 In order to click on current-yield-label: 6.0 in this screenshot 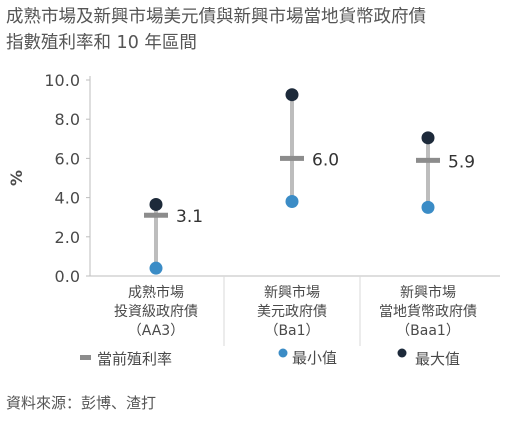, I will do `click(325, 160)`.